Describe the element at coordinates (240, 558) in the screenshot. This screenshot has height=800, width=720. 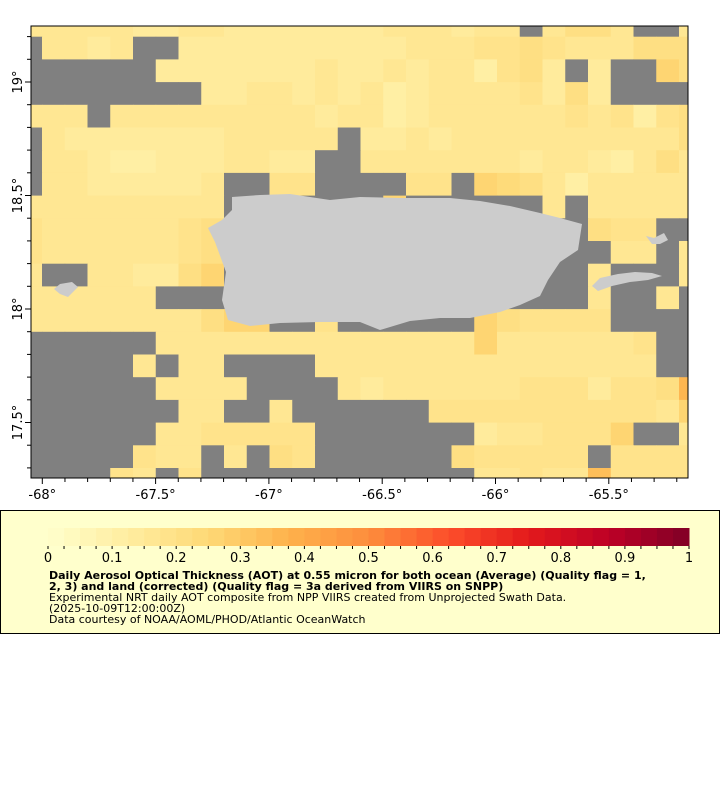
I see `colorbar-tick-label: 0.3` at that location.